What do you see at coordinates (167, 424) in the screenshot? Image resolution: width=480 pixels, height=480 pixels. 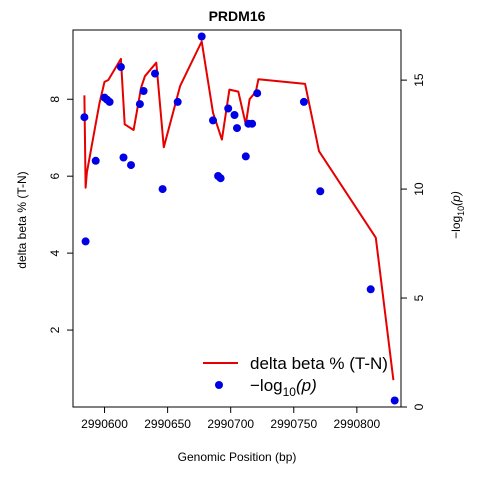 I see `x-tick-label: 2990650` at bounding box center [167, 424].